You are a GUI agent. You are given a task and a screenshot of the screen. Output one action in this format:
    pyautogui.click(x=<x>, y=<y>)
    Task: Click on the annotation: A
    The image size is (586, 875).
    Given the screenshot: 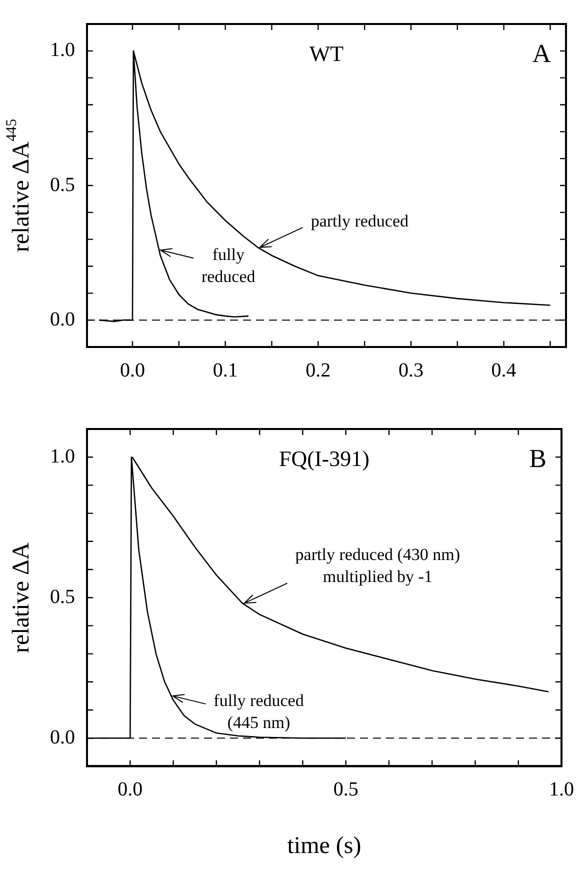 What is the action you would take?
    pyautogui.click(x=542, y=53)
    